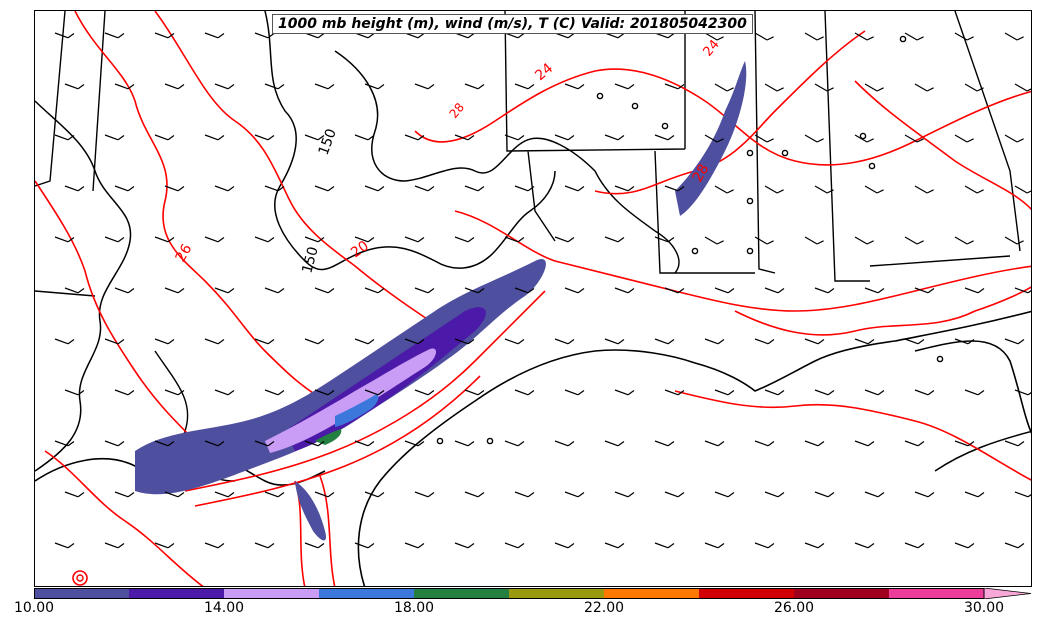 The image size is (1041, 633). I want to click on temperature-contour-label: 24, so click(544, 72).